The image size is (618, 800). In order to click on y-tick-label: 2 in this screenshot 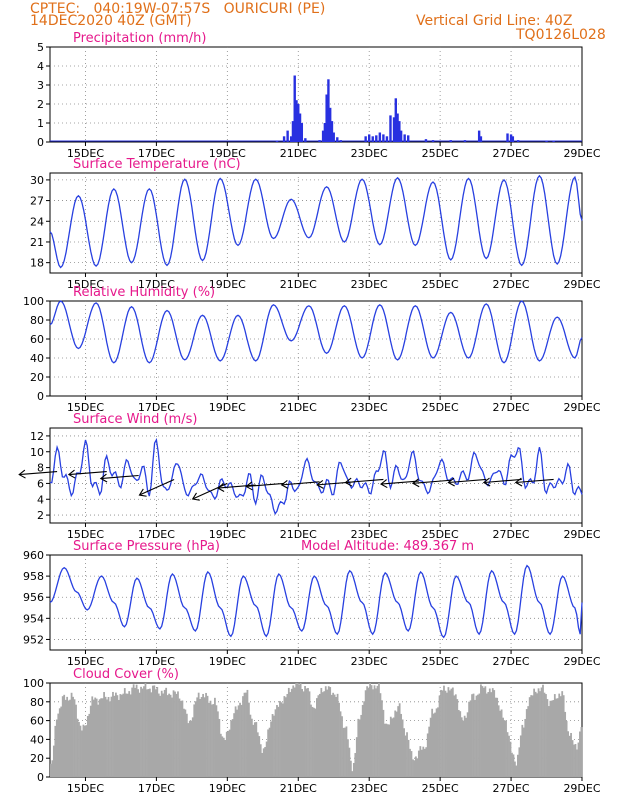, I will do `click(40, 515)`.